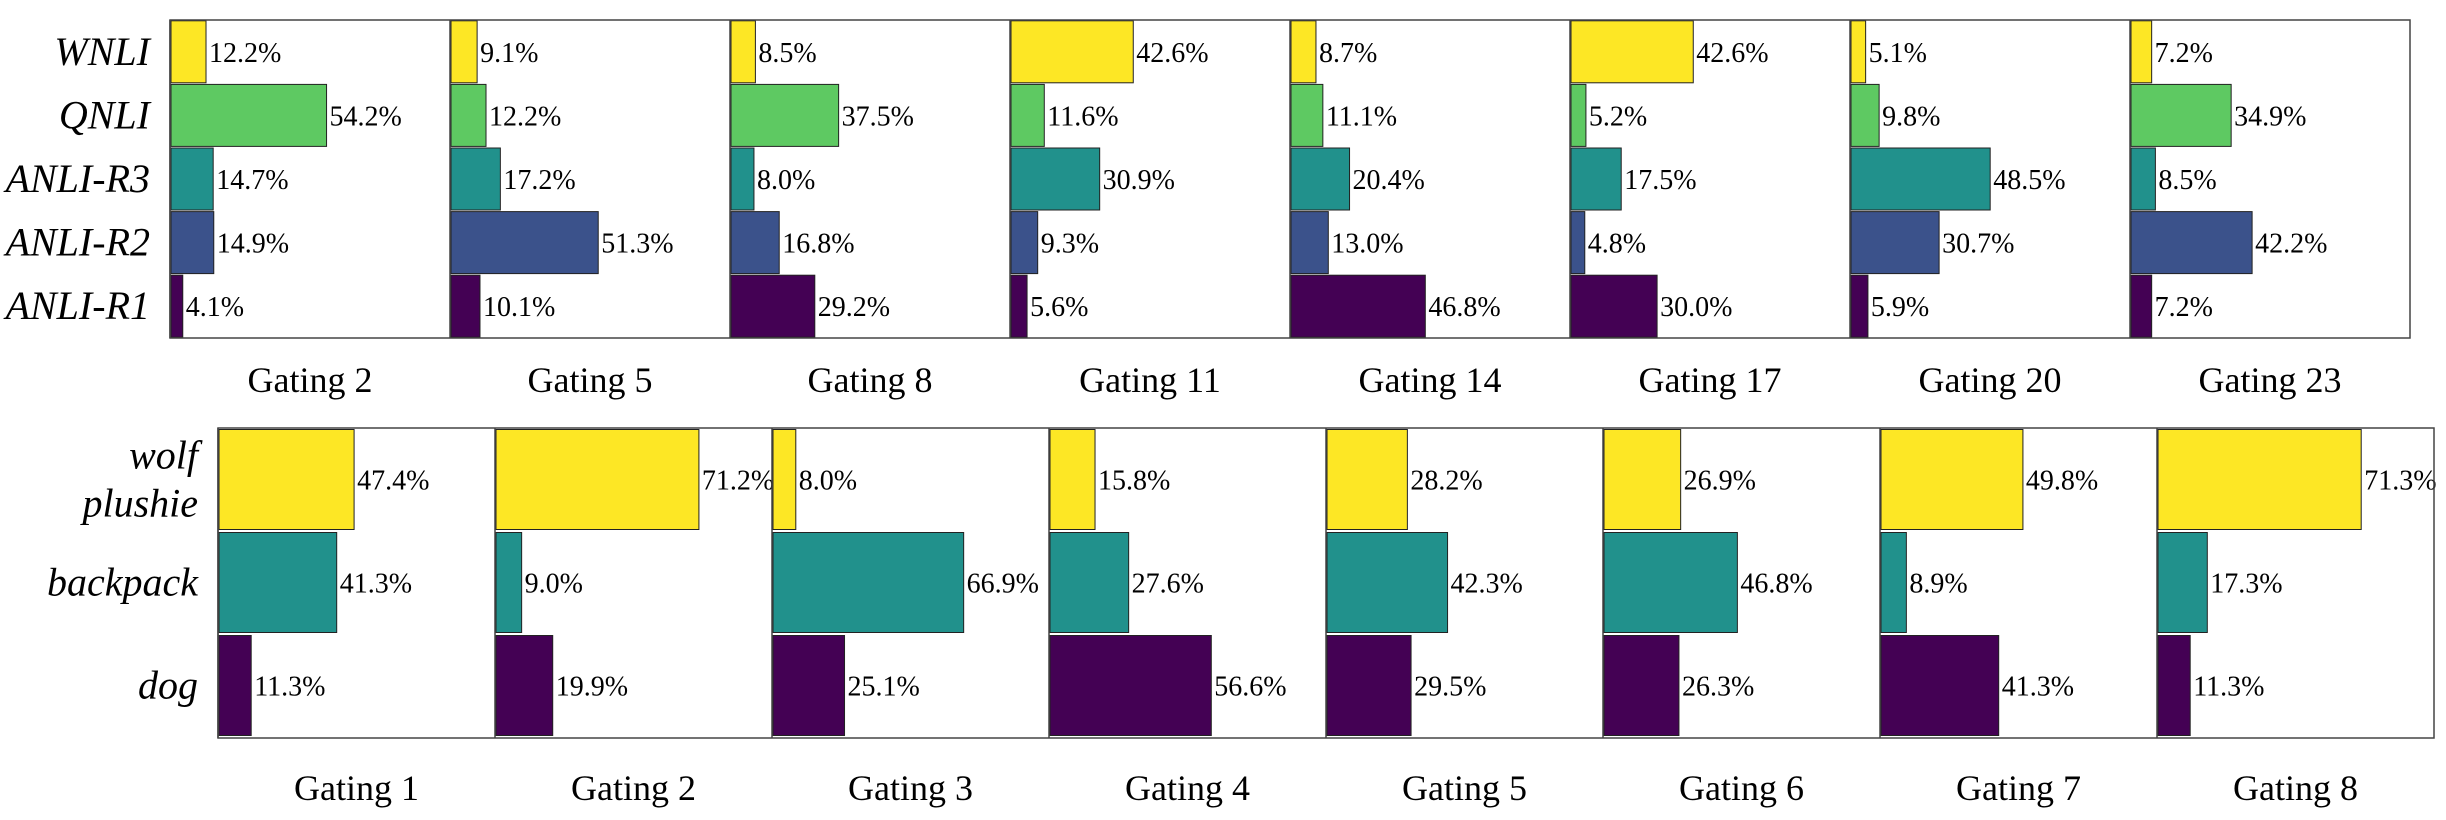 The image size is (2446, 820). What do you see at coordinates (637, 244) in the screenshot?
I see `value-label-0-1-3: 51.3%` at bounding box center [637, 244].